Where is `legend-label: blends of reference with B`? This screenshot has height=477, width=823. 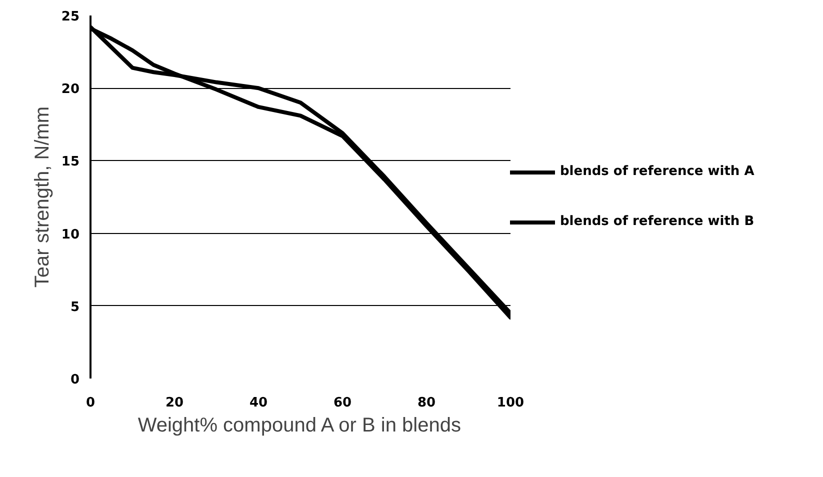 legend-label: blends of reference with B is located at coordinates (657, 221).